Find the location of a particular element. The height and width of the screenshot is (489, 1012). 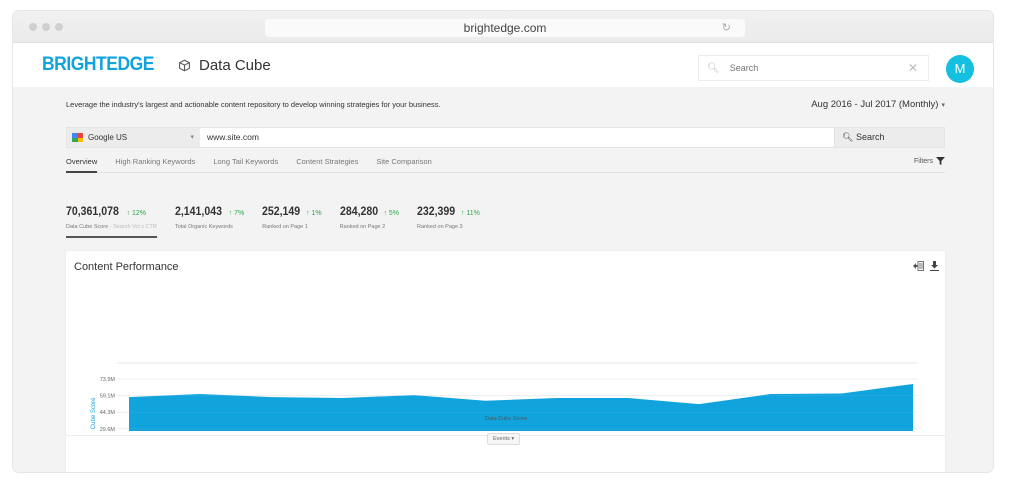

search-button: 🔍︎ Search is located at coordinates (889, 137).